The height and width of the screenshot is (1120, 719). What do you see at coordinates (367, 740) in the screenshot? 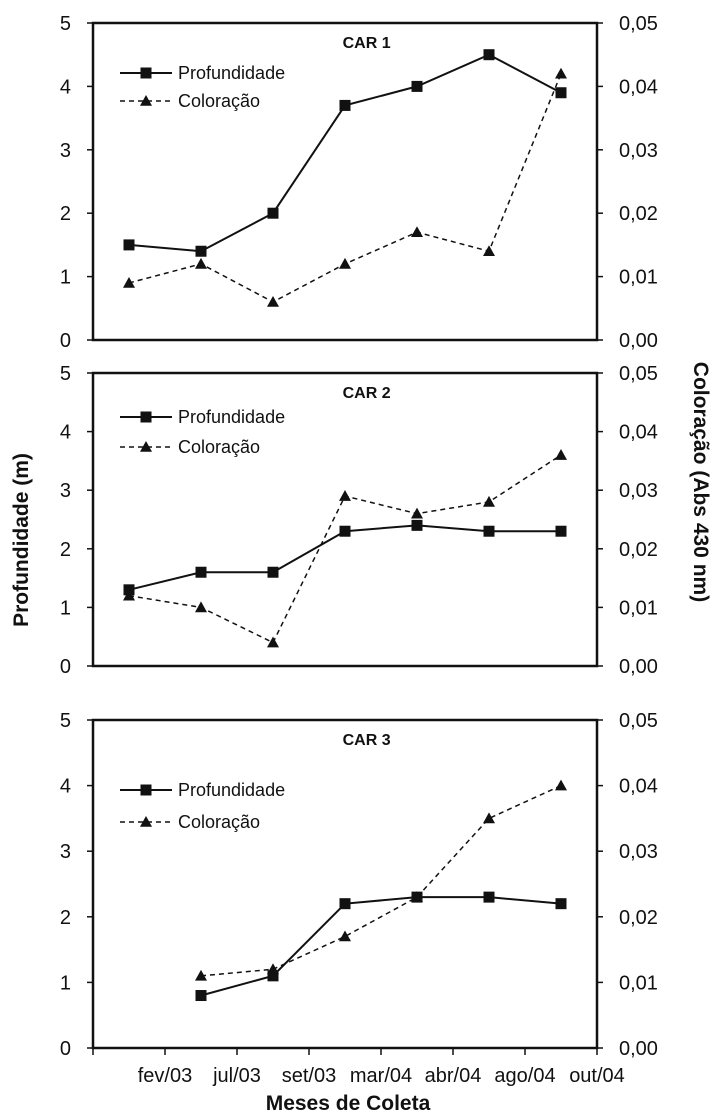
I see `chart-title: CAR 3` at bounding box center [367, 740].